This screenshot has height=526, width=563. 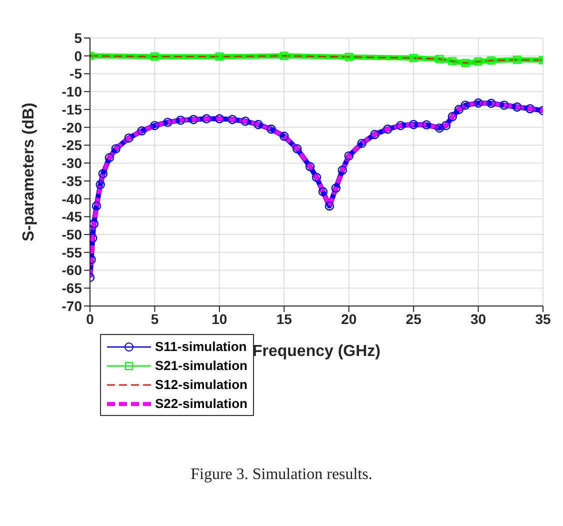 What do you see at coordinates (414, 318) in the screenshot?
I see `x-tick-label: 25` at bounding box center [414, 318].